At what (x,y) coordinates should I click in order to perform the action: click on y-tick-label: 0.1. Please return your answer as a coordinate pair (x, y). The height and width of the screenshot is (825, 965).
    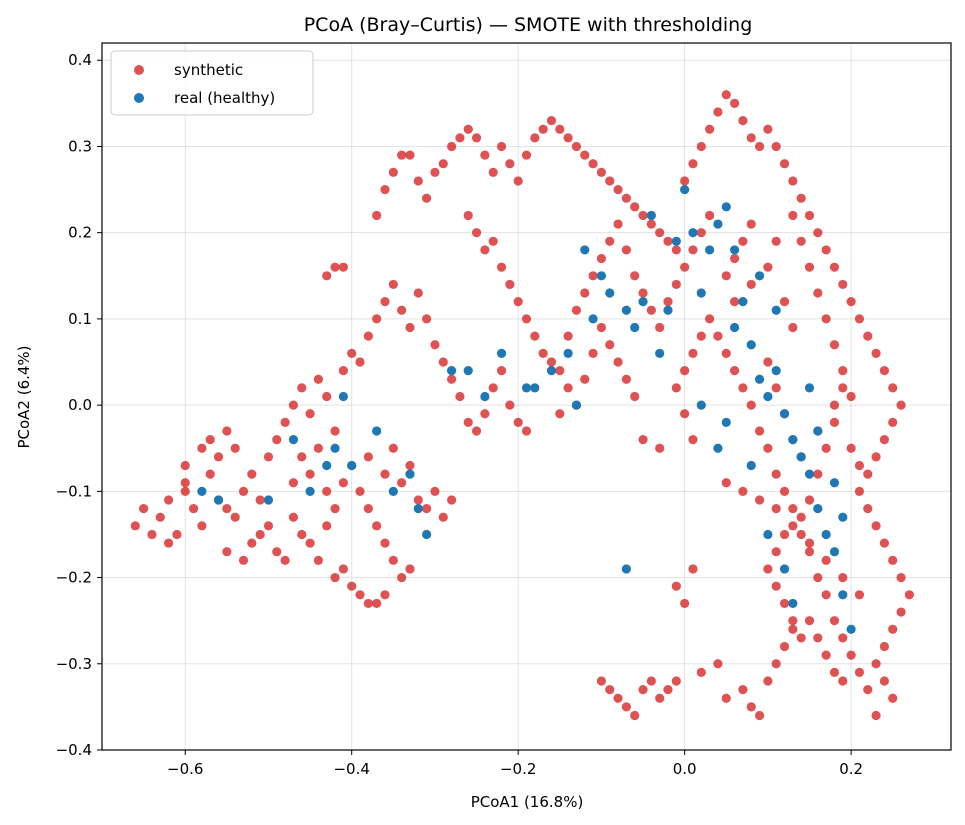
    Looking at the image, I should click on (80, 319).